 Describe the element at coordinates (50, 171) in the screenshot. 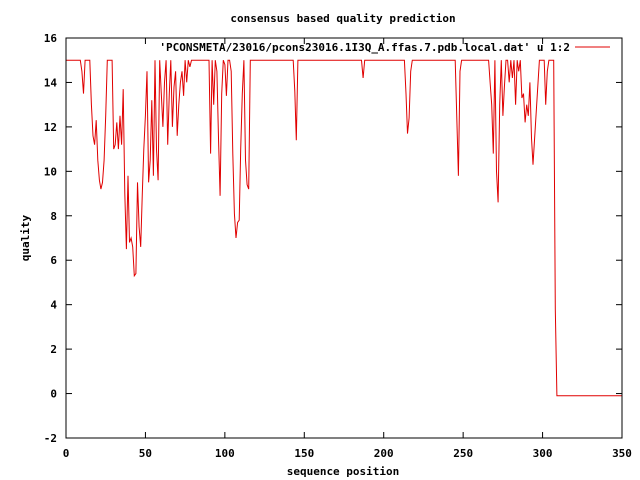

I see `y-tick-label: 10` at that location.